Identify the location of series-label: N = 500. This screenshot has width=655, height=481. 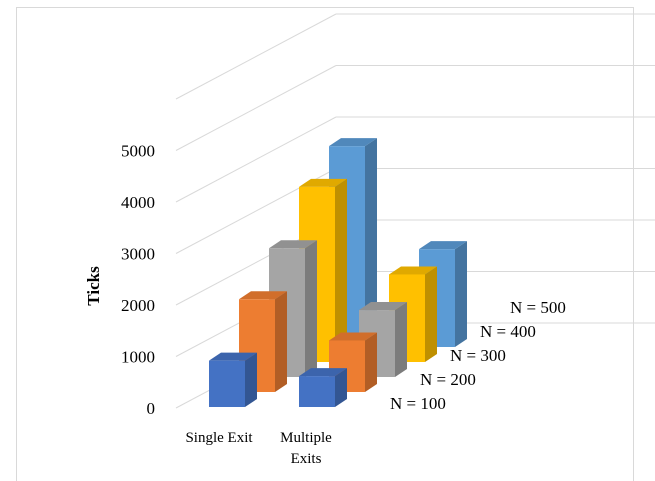
(538, 307).